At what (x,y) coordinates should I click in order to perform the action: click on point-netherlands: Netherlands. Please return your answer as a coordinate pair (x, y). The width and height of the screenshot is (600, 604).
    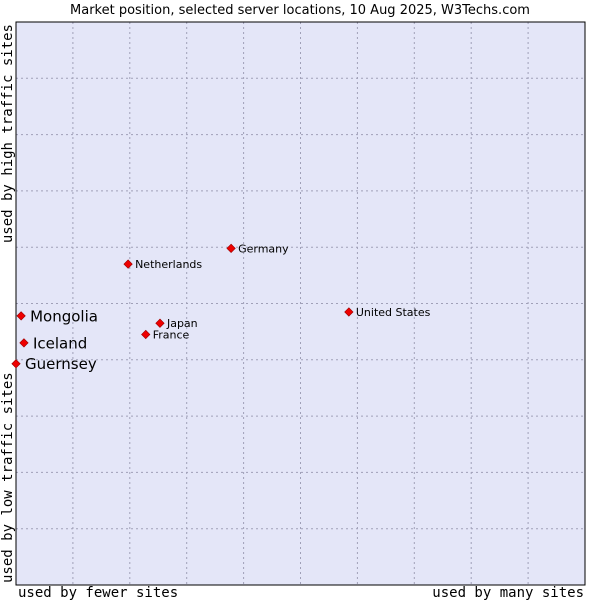
    Looking at the image, I should click on (162, 264).